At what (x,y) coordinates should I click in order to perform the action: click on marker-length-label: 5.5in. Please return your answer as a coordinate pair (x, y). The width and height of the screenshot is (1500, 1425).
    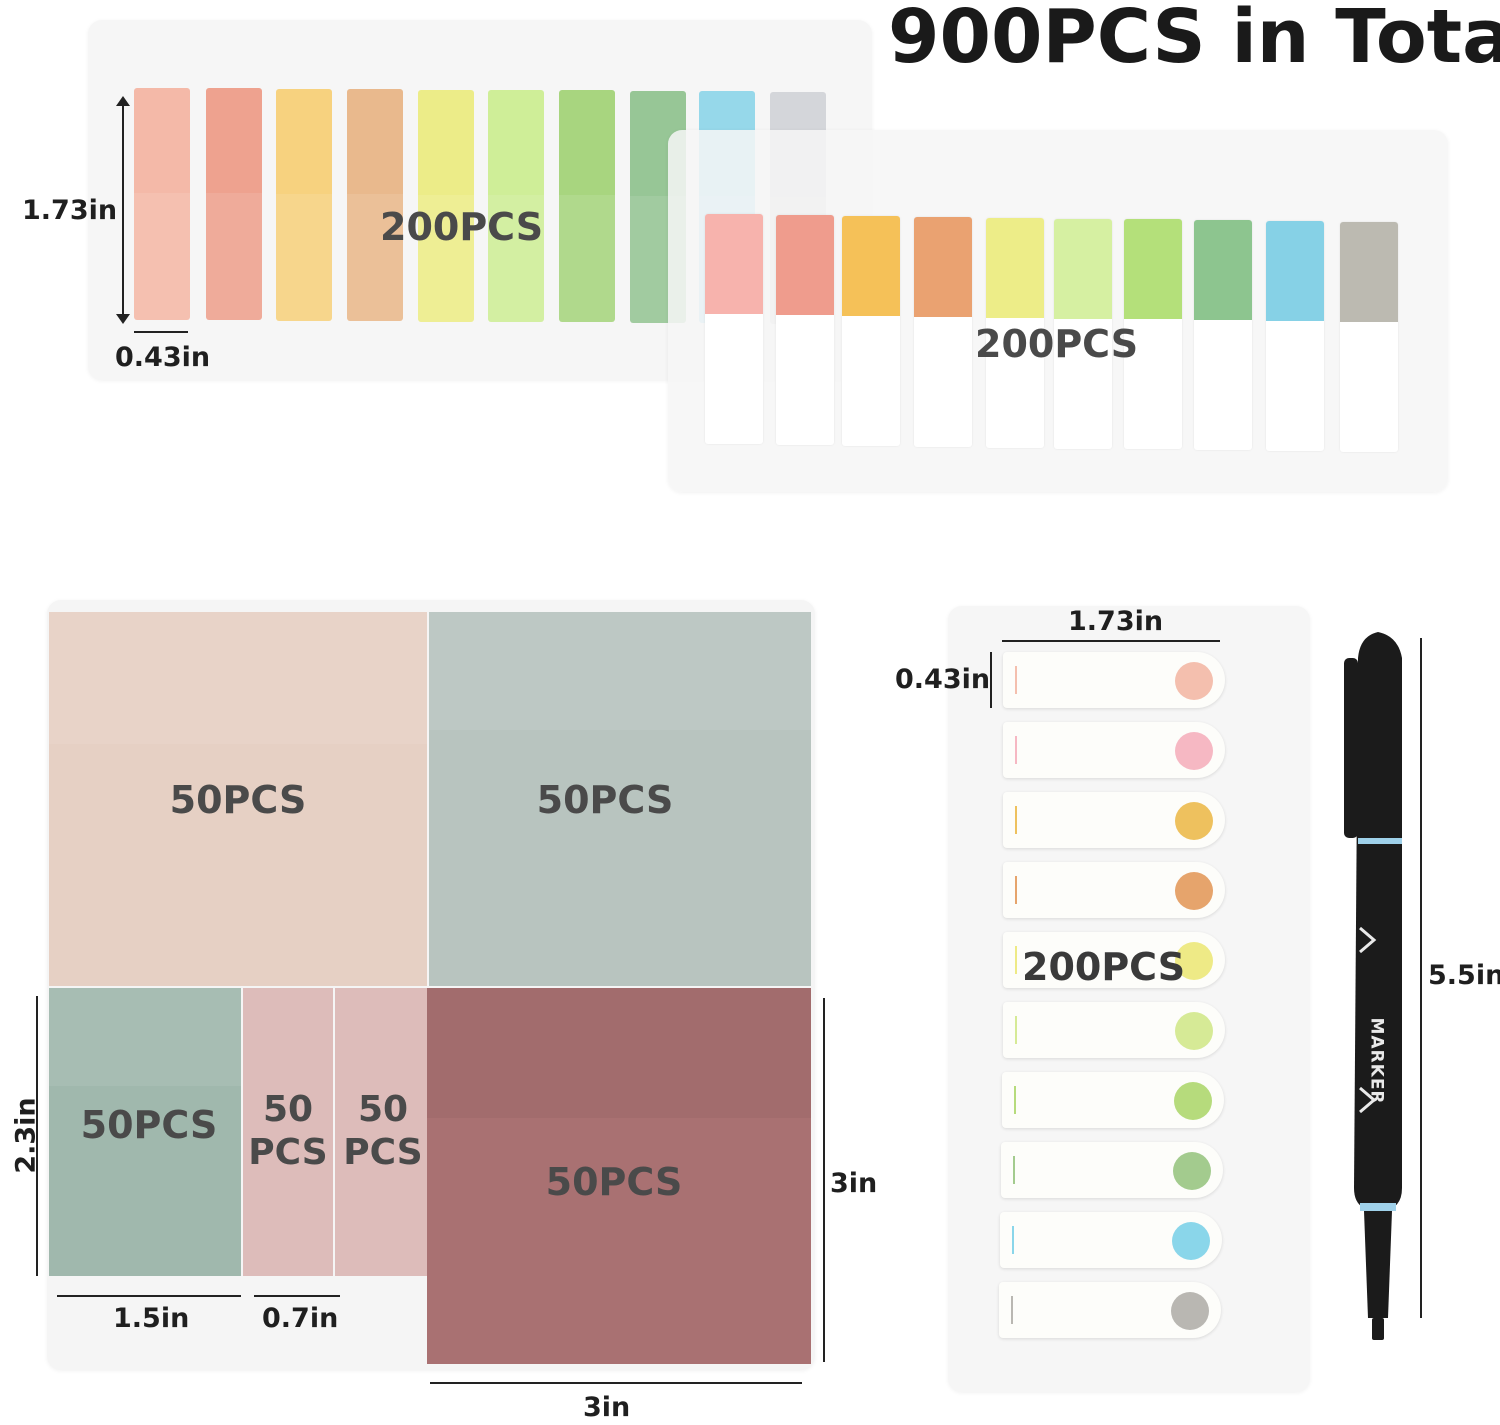
    Looking at the image, I should click on (1464, 975).